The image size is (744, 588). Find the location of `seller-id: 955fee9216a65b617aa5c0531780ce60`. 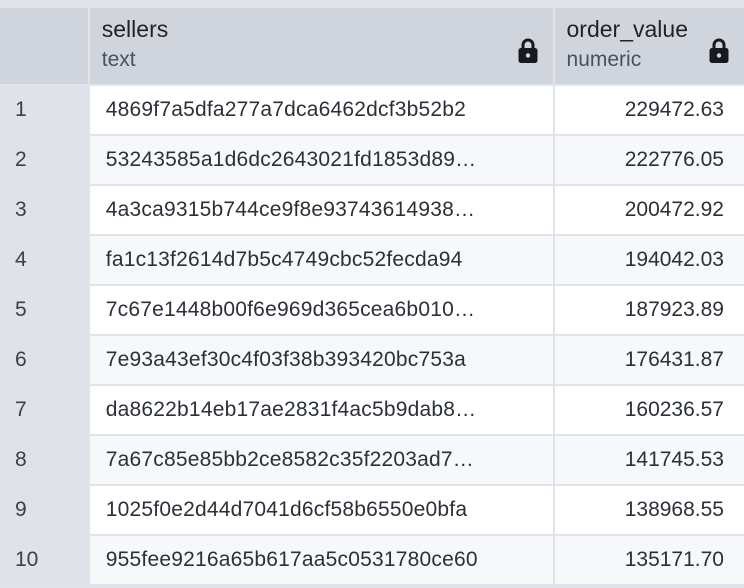

seller-id: 955fee9216a65b617aa5c0531780ce60 is located at coordinates (291, 559).